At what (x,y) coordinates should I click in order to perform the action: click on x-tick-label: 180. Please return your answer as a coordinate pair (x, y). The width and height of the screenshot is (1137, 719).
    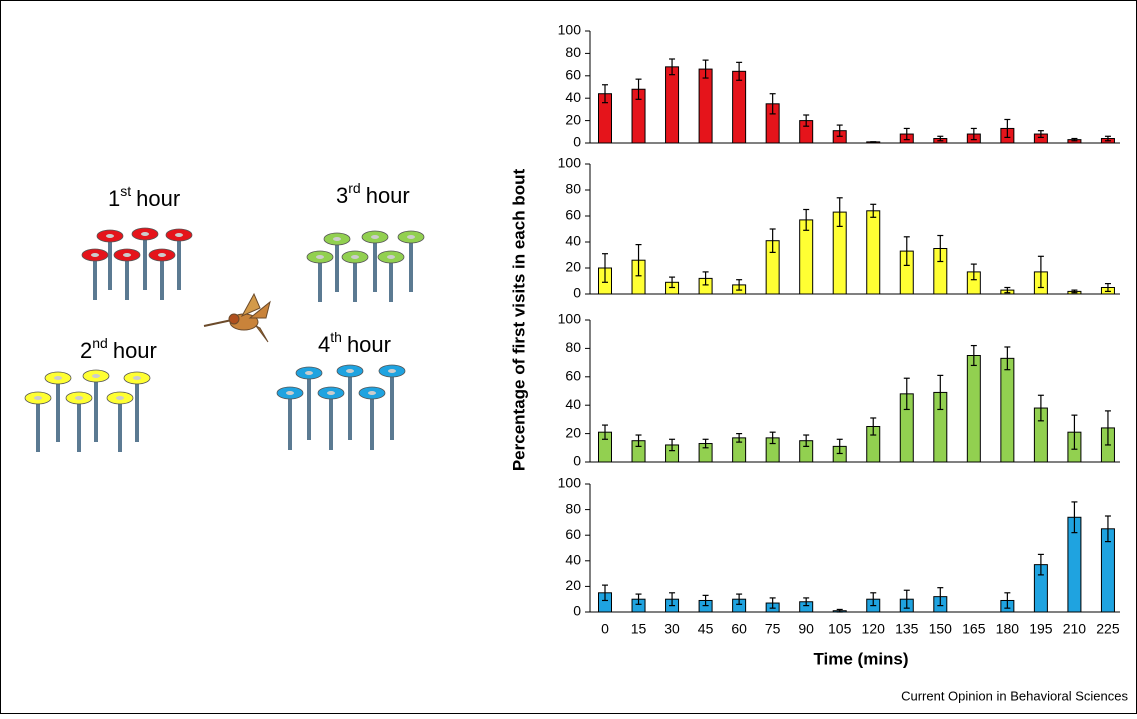
    Looking at the image, I should click on (1008, 629).